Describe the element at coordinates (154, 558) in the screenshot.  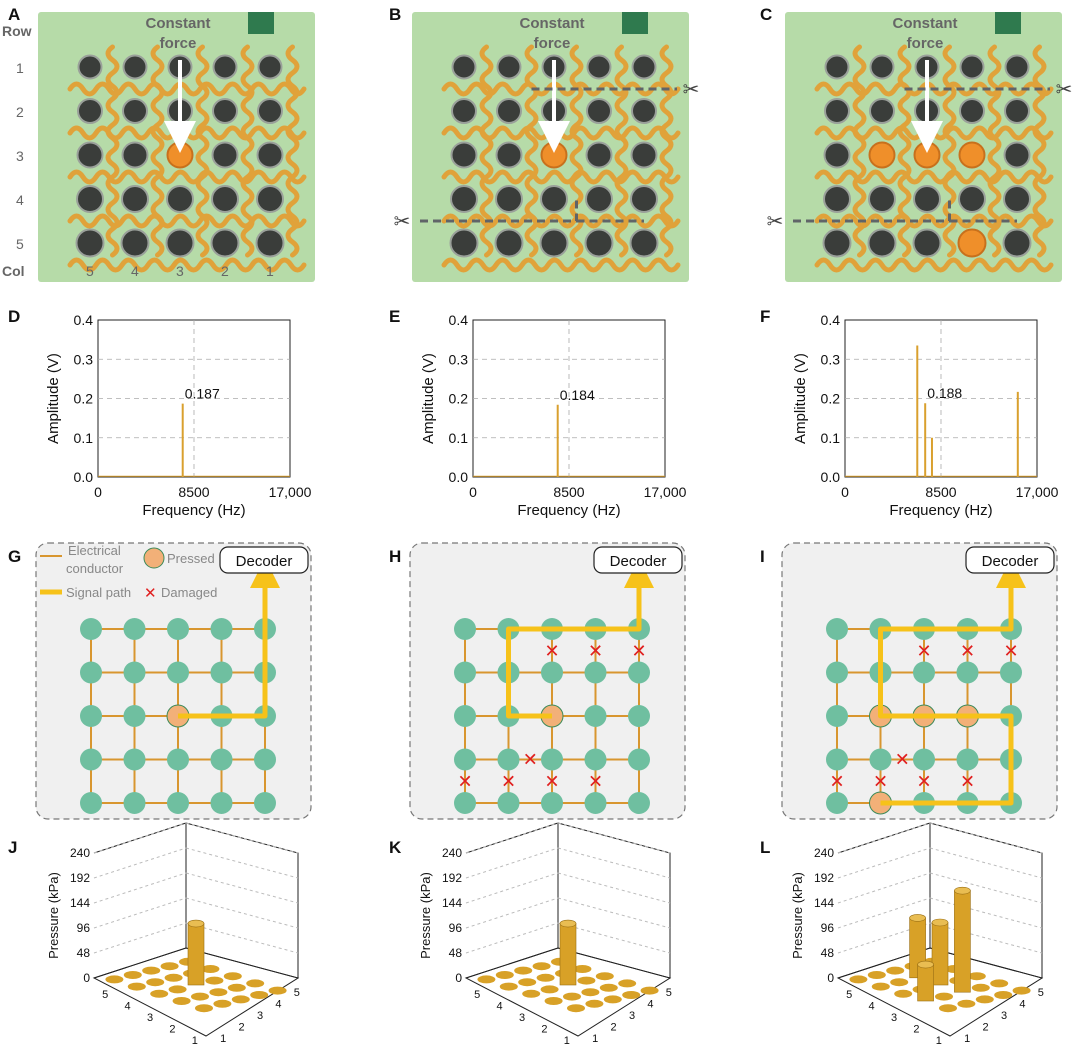
I see `legend-pressed-swatch` at that location.